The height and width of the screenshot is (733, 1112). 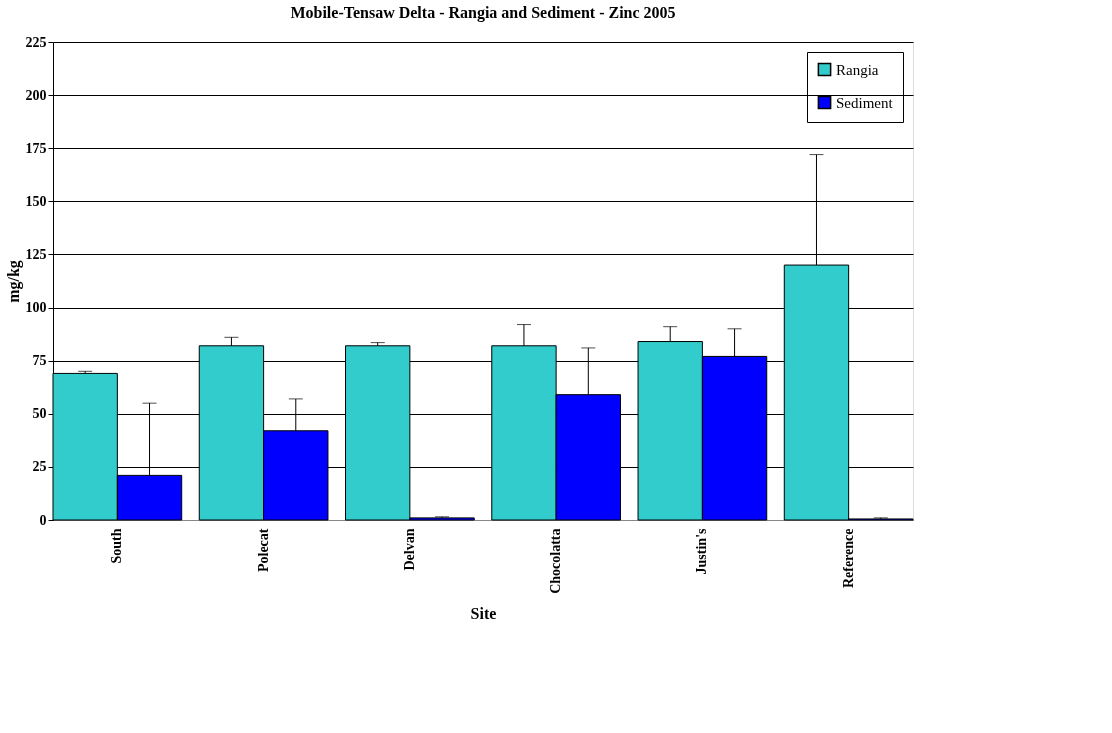 I want to click on x-tick-label: Polecat, so click(x=263, y=550).